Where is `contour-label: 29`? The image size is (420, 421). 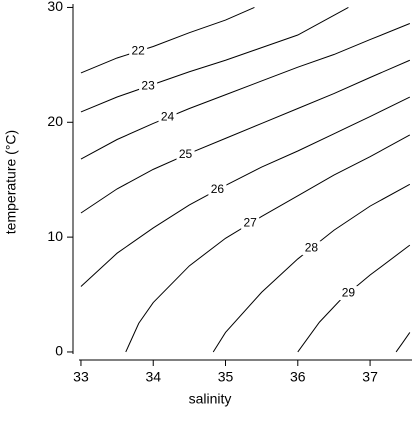
contour-label: 29 is located at coordinates (349, 292).